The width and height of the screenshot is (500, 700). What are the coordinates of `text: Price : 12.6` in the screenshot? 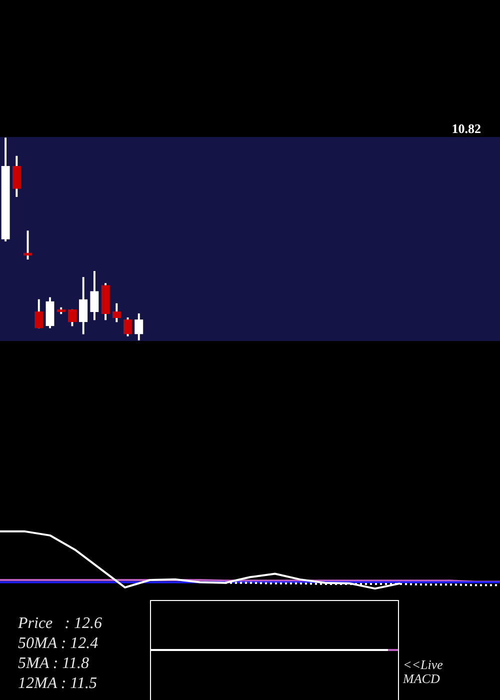 It's located at (60, 624).